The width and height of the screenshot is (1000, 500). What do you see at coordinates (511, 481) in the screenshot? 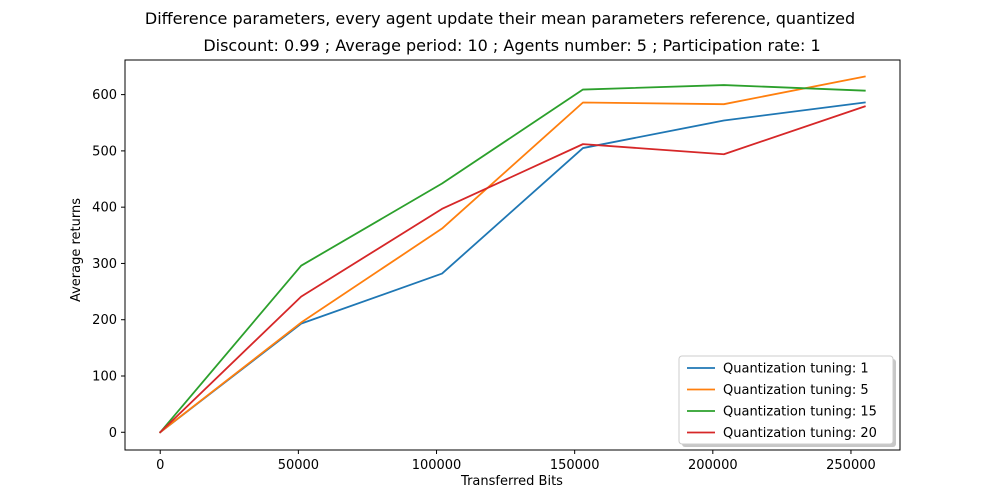
I see `x-axis-label: Transferred Bits` at bounding box center [511, 481].